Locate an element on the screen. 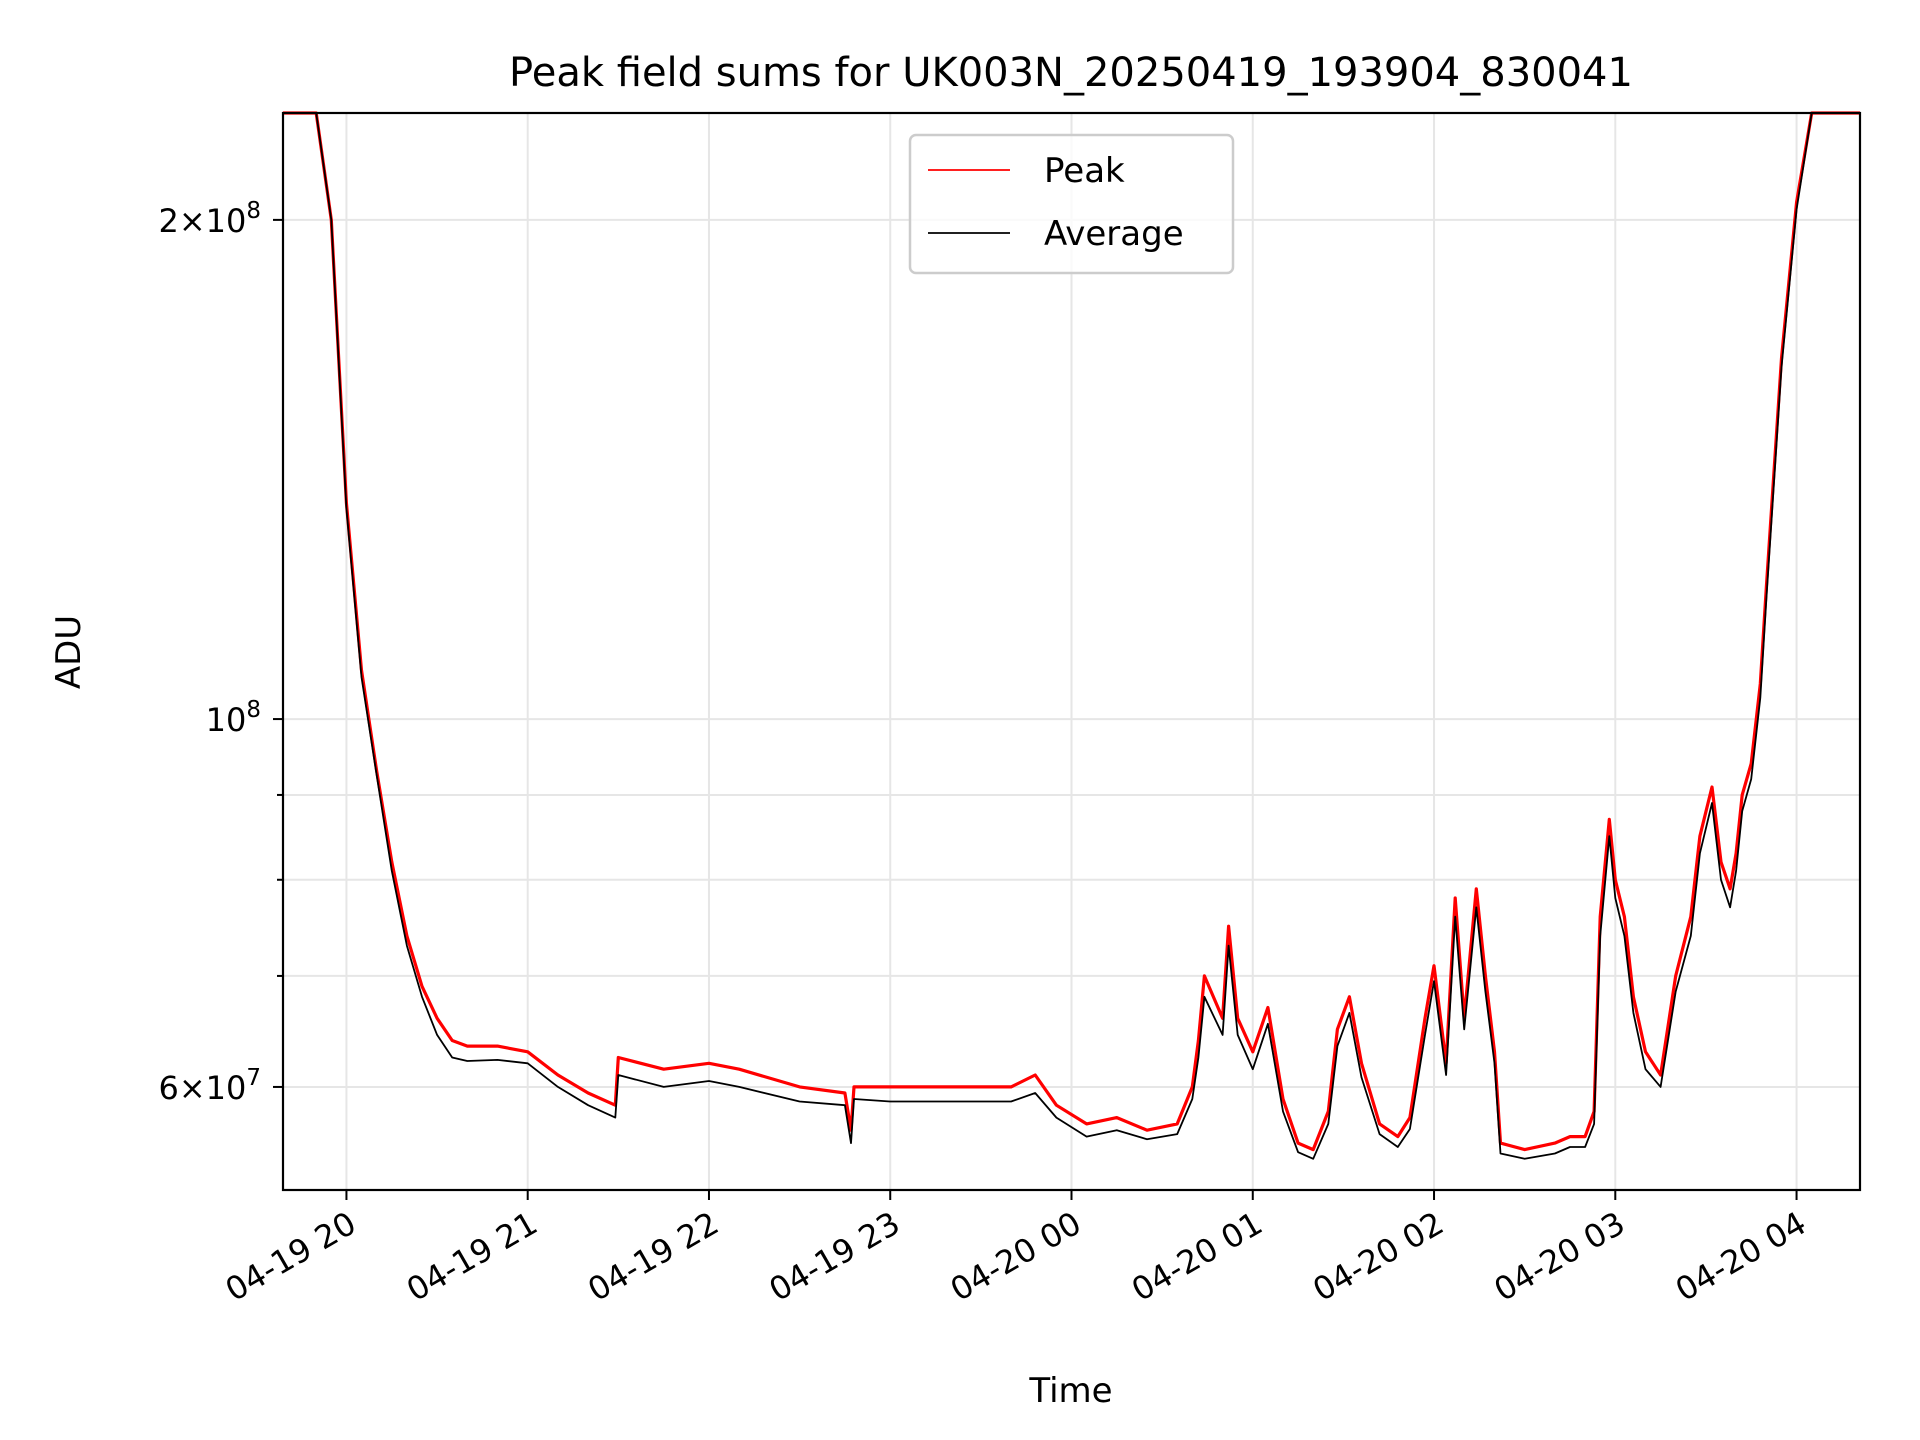 Image resolution: width=1920 pixels, height=1440 pixels. x-axis-label: Time is located at coordinates (1070, 1391).